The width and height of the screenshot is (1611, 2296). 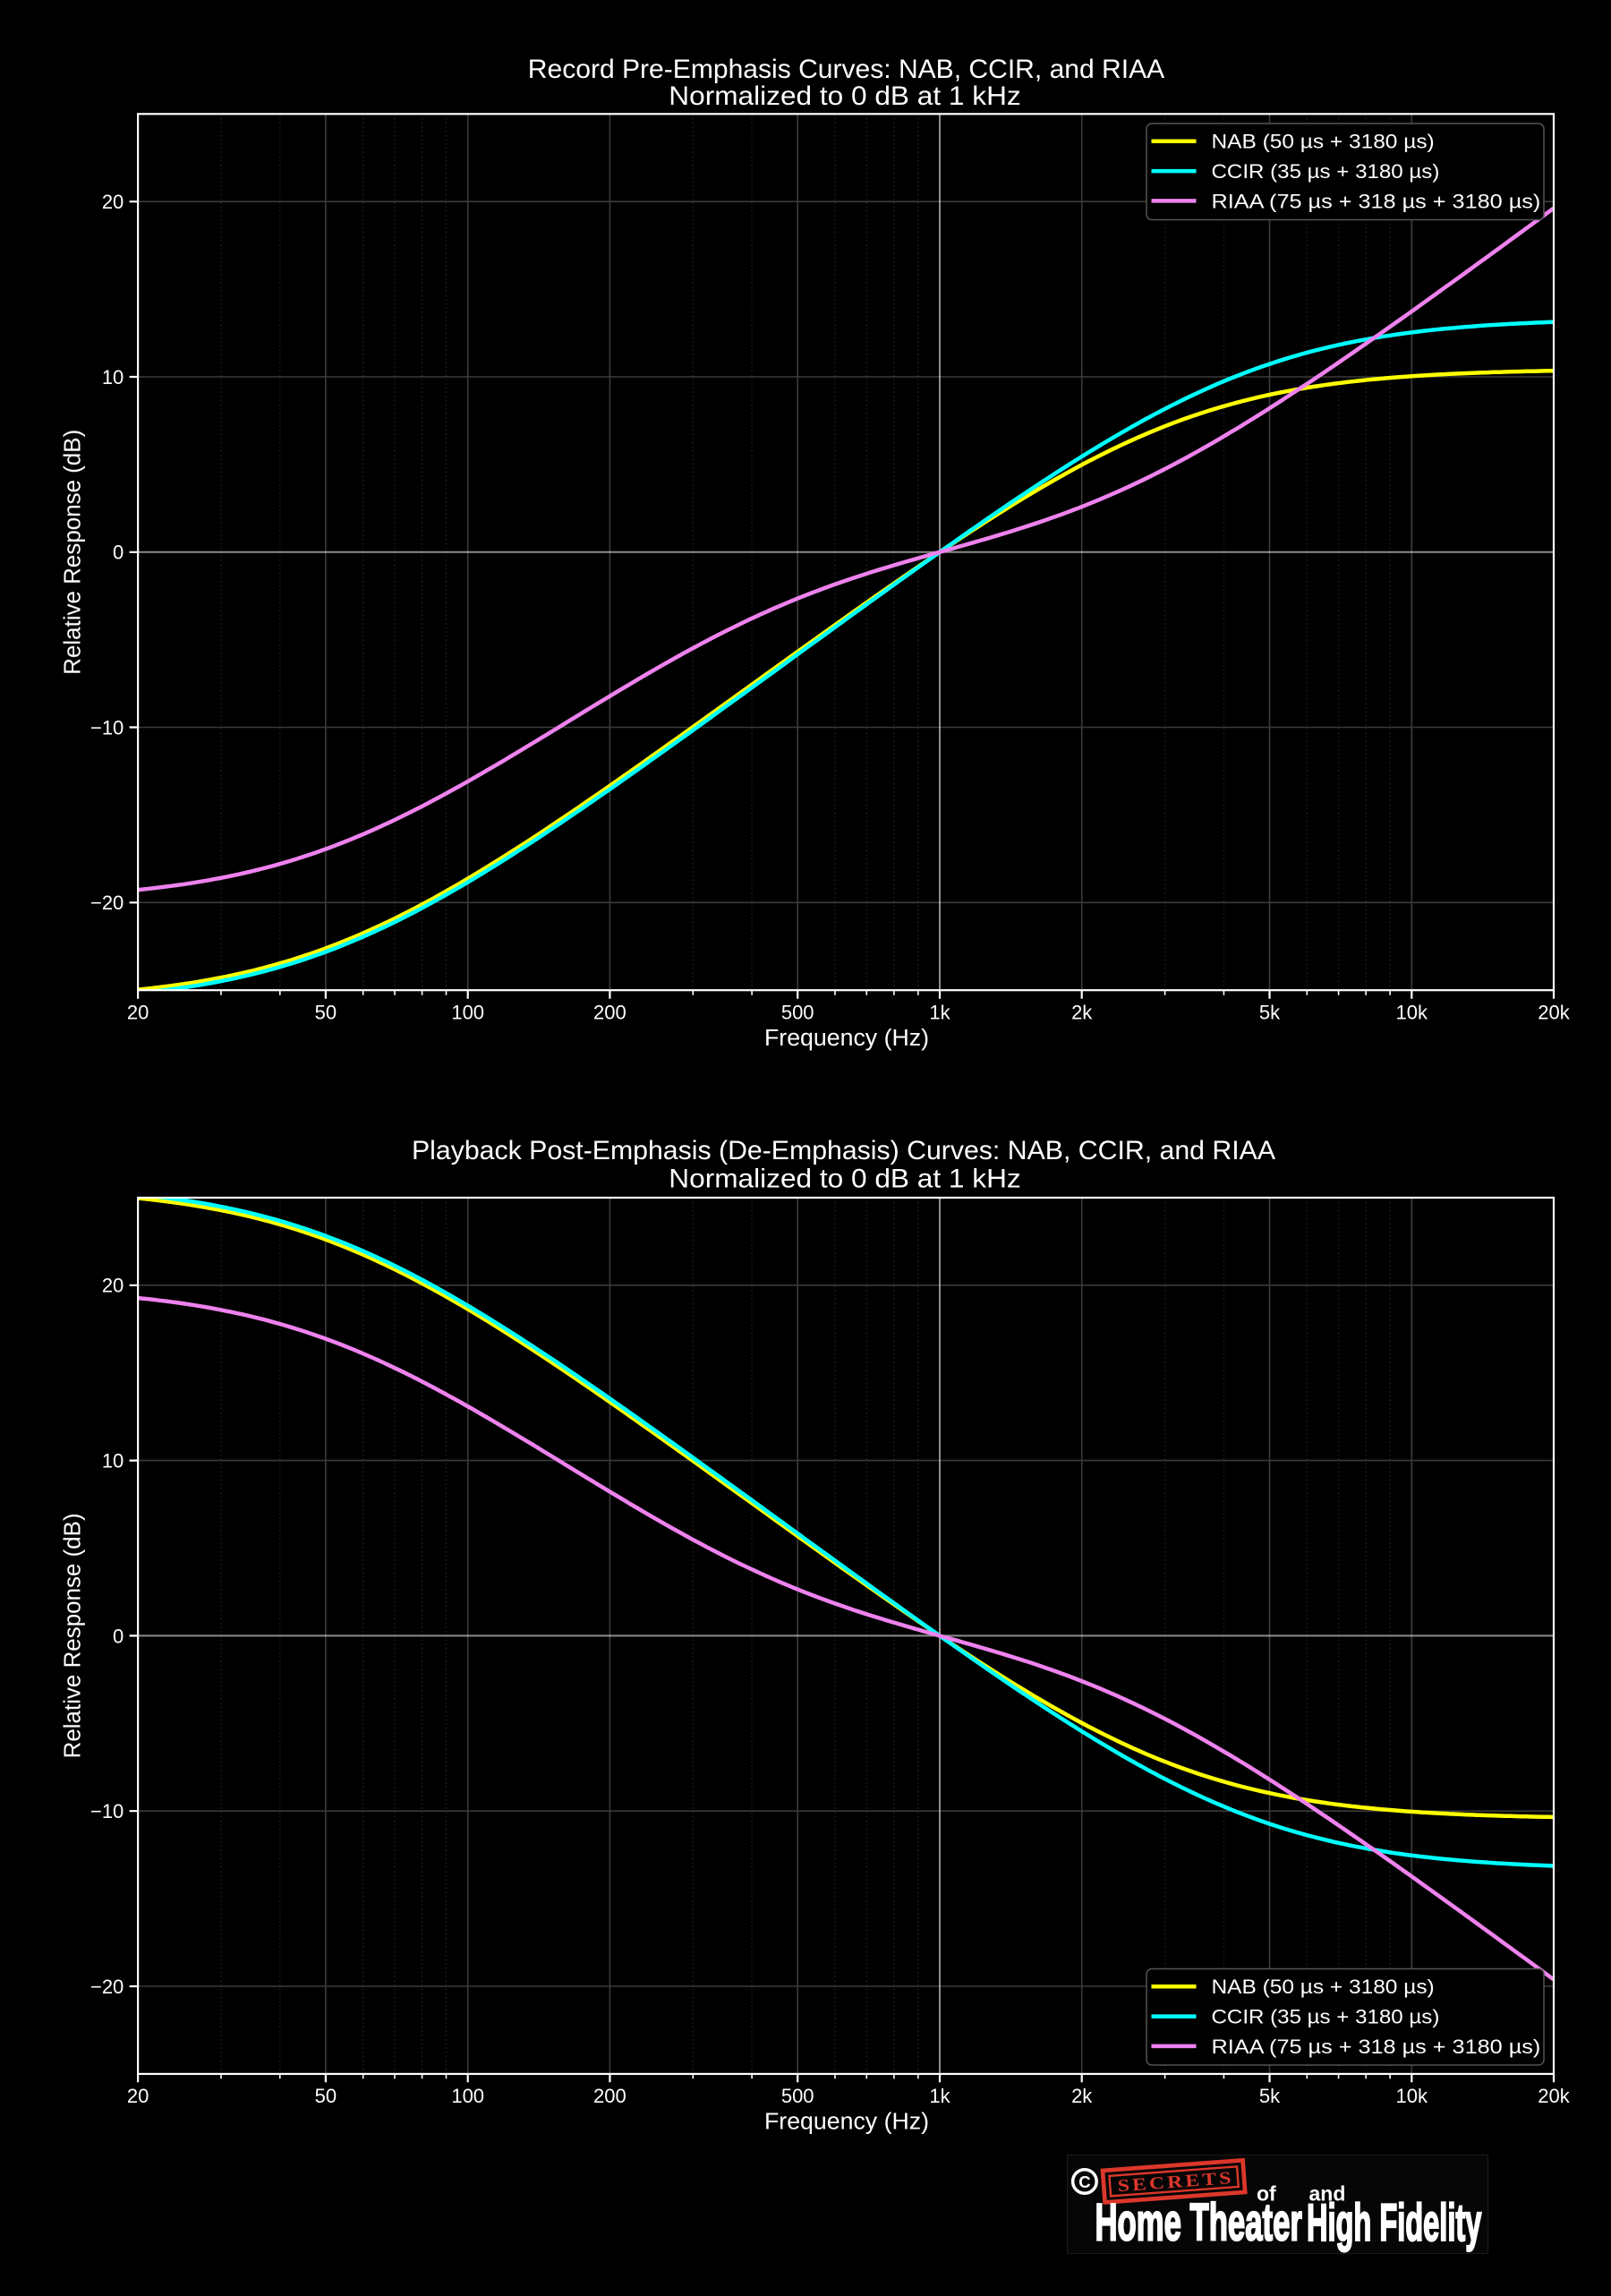 What do you see at coordinates (1327, 2194) in the screenshot?
I see `svg-text: and` at bounding box center [1327, 2194].